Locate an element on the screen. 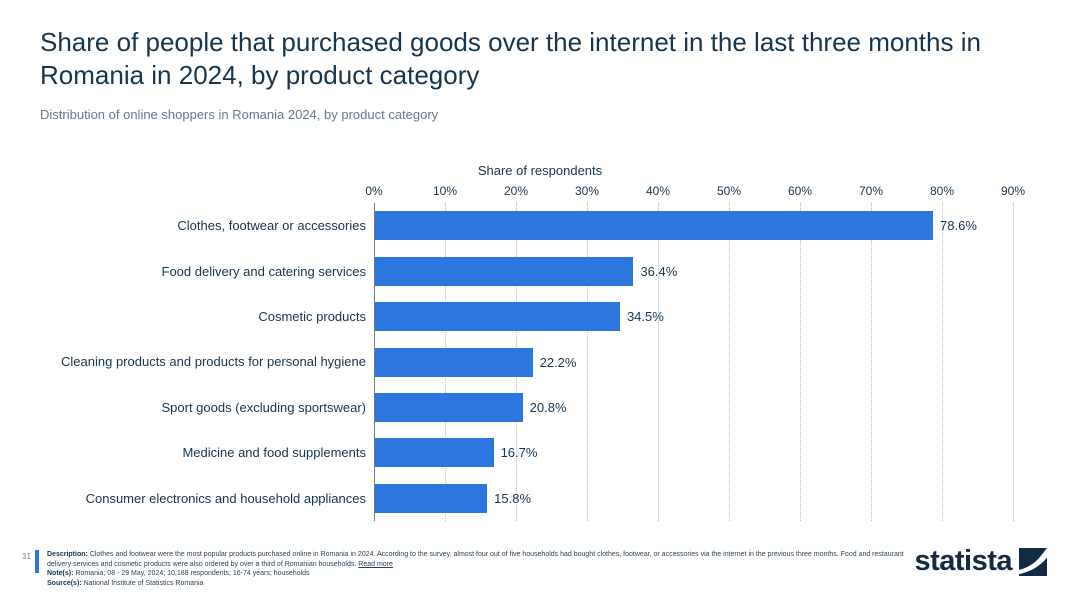  bar-value-label: 34.5% is located at coordinates (645, 317).